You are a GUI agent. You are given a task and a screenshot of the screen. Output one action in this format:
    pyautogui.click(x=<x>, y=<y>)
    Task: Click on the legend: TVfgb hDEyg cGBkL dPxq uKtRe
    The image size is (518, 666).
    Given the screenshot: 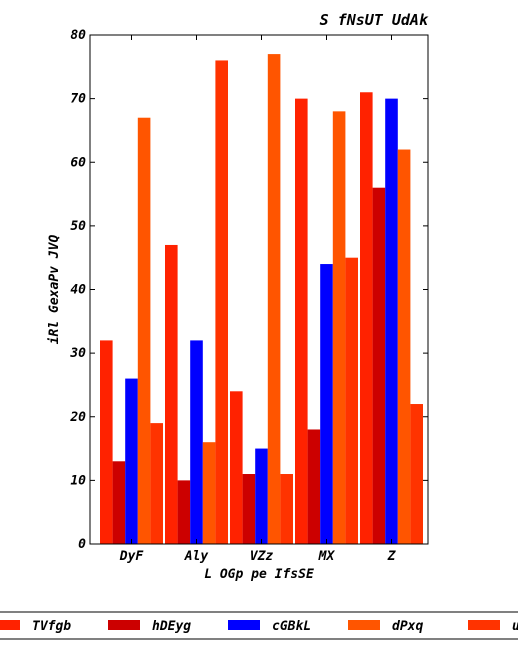 What is the action you would take?
    pyautogui.click(x=259, y=625)
    